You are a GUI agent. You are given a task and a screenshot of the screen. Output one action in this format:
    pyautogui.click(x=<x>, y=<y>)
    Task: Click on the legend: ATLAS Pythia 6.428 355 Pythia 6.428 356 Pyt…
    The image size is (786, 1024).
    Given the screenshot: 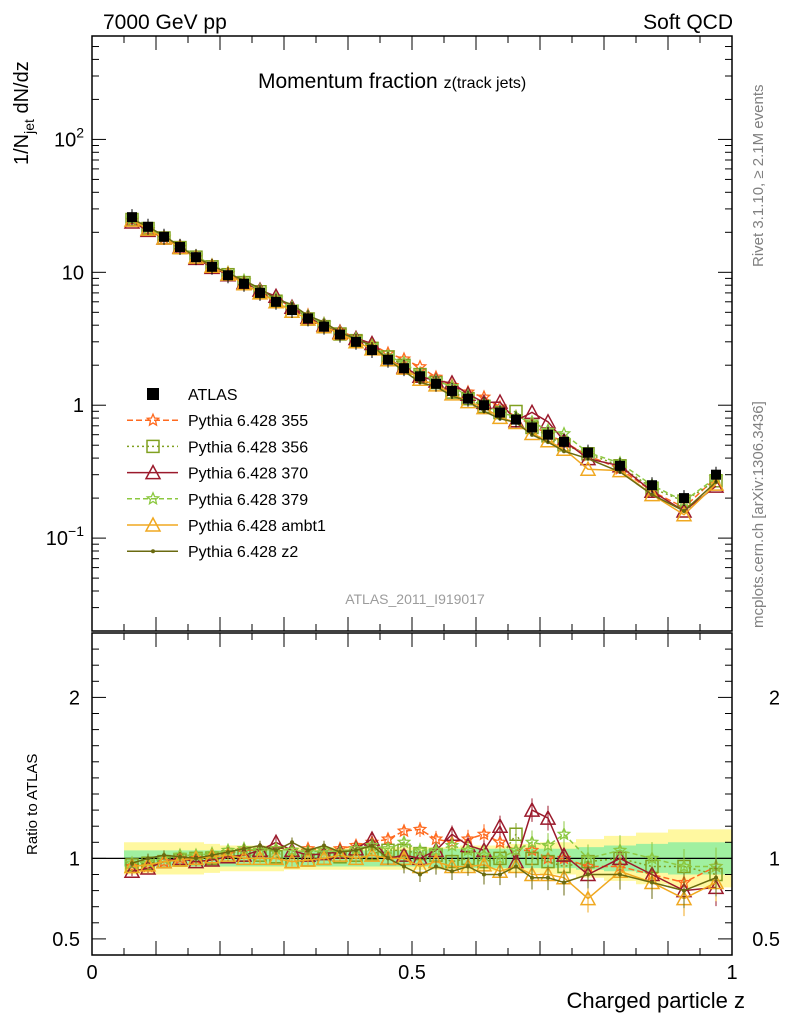 What is the action you would take?
    pyautogui.click(x=226, y=474)
    